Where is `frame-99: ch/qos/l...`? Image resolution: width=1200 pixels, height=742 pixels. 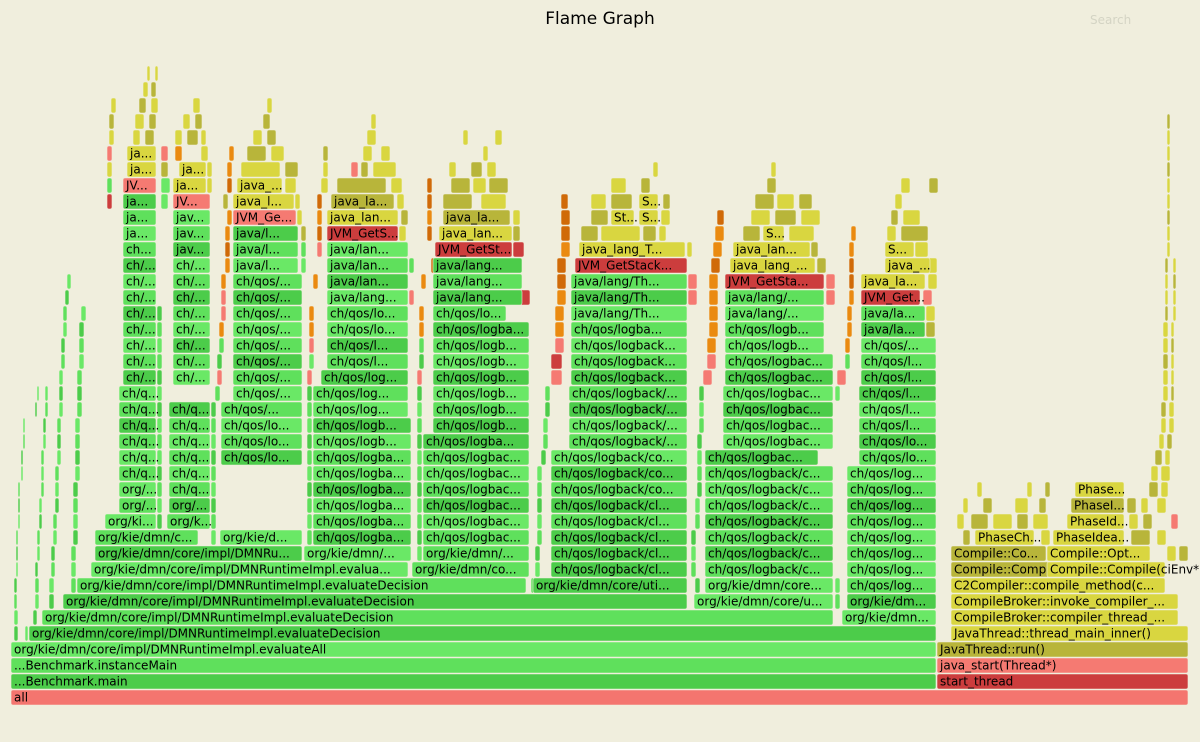
frame-99: ch/qos/l... is located at coordinates (897, 425).